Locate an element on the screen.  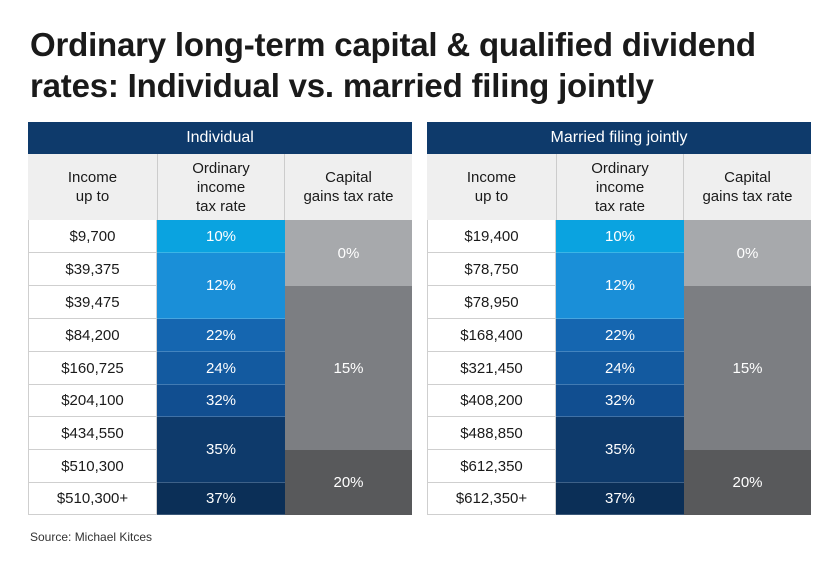
income-cell: $434,550 is located at coordinates (92, 433).